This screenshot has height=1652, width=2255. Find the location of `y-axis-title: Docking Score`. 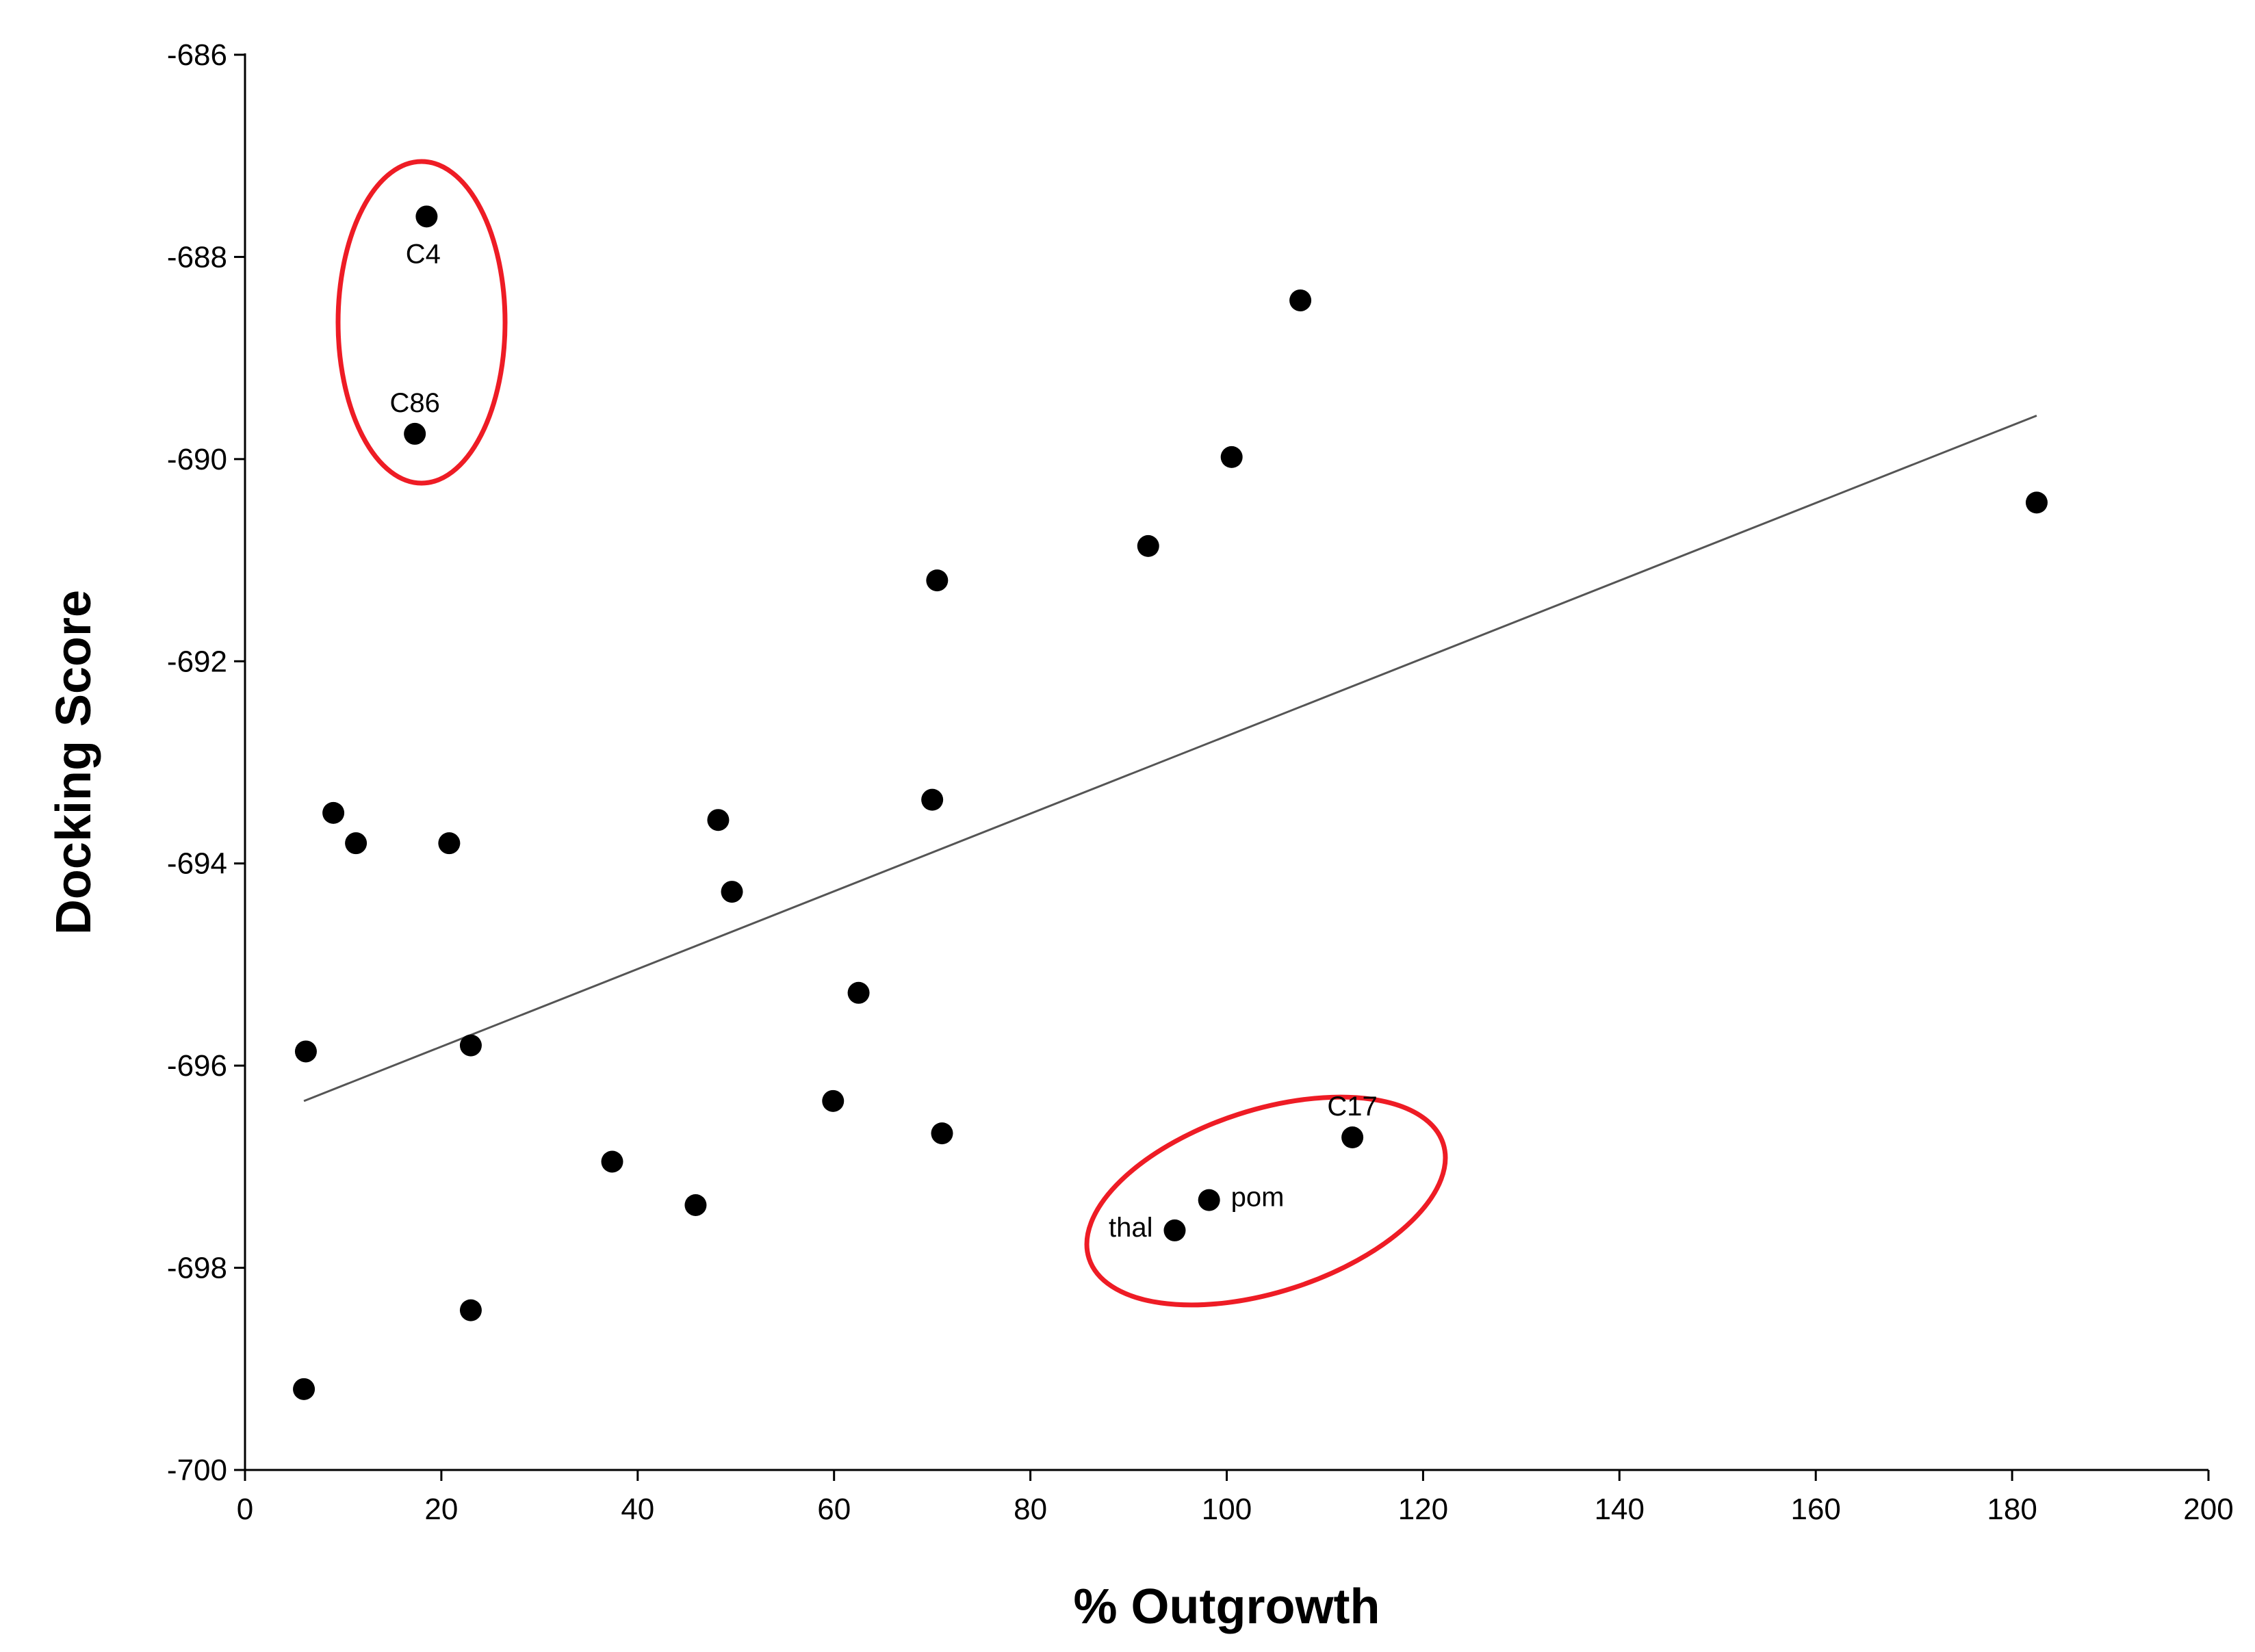

y-axis-title: Docking Score is located at coordinates (74, 763).